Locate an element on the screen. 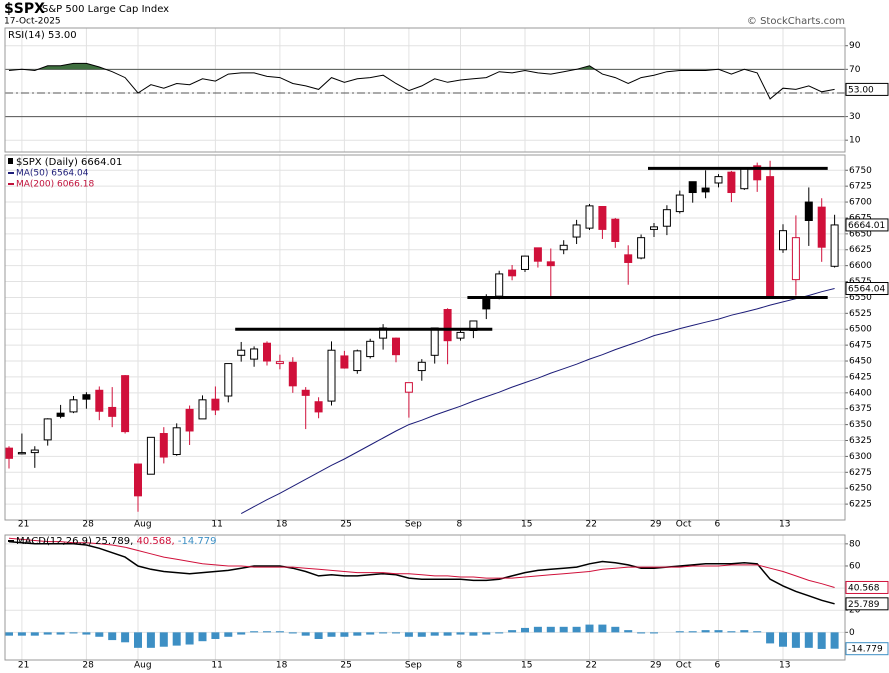  y-tick-label: 6500 is located at coordinates (860, 330).